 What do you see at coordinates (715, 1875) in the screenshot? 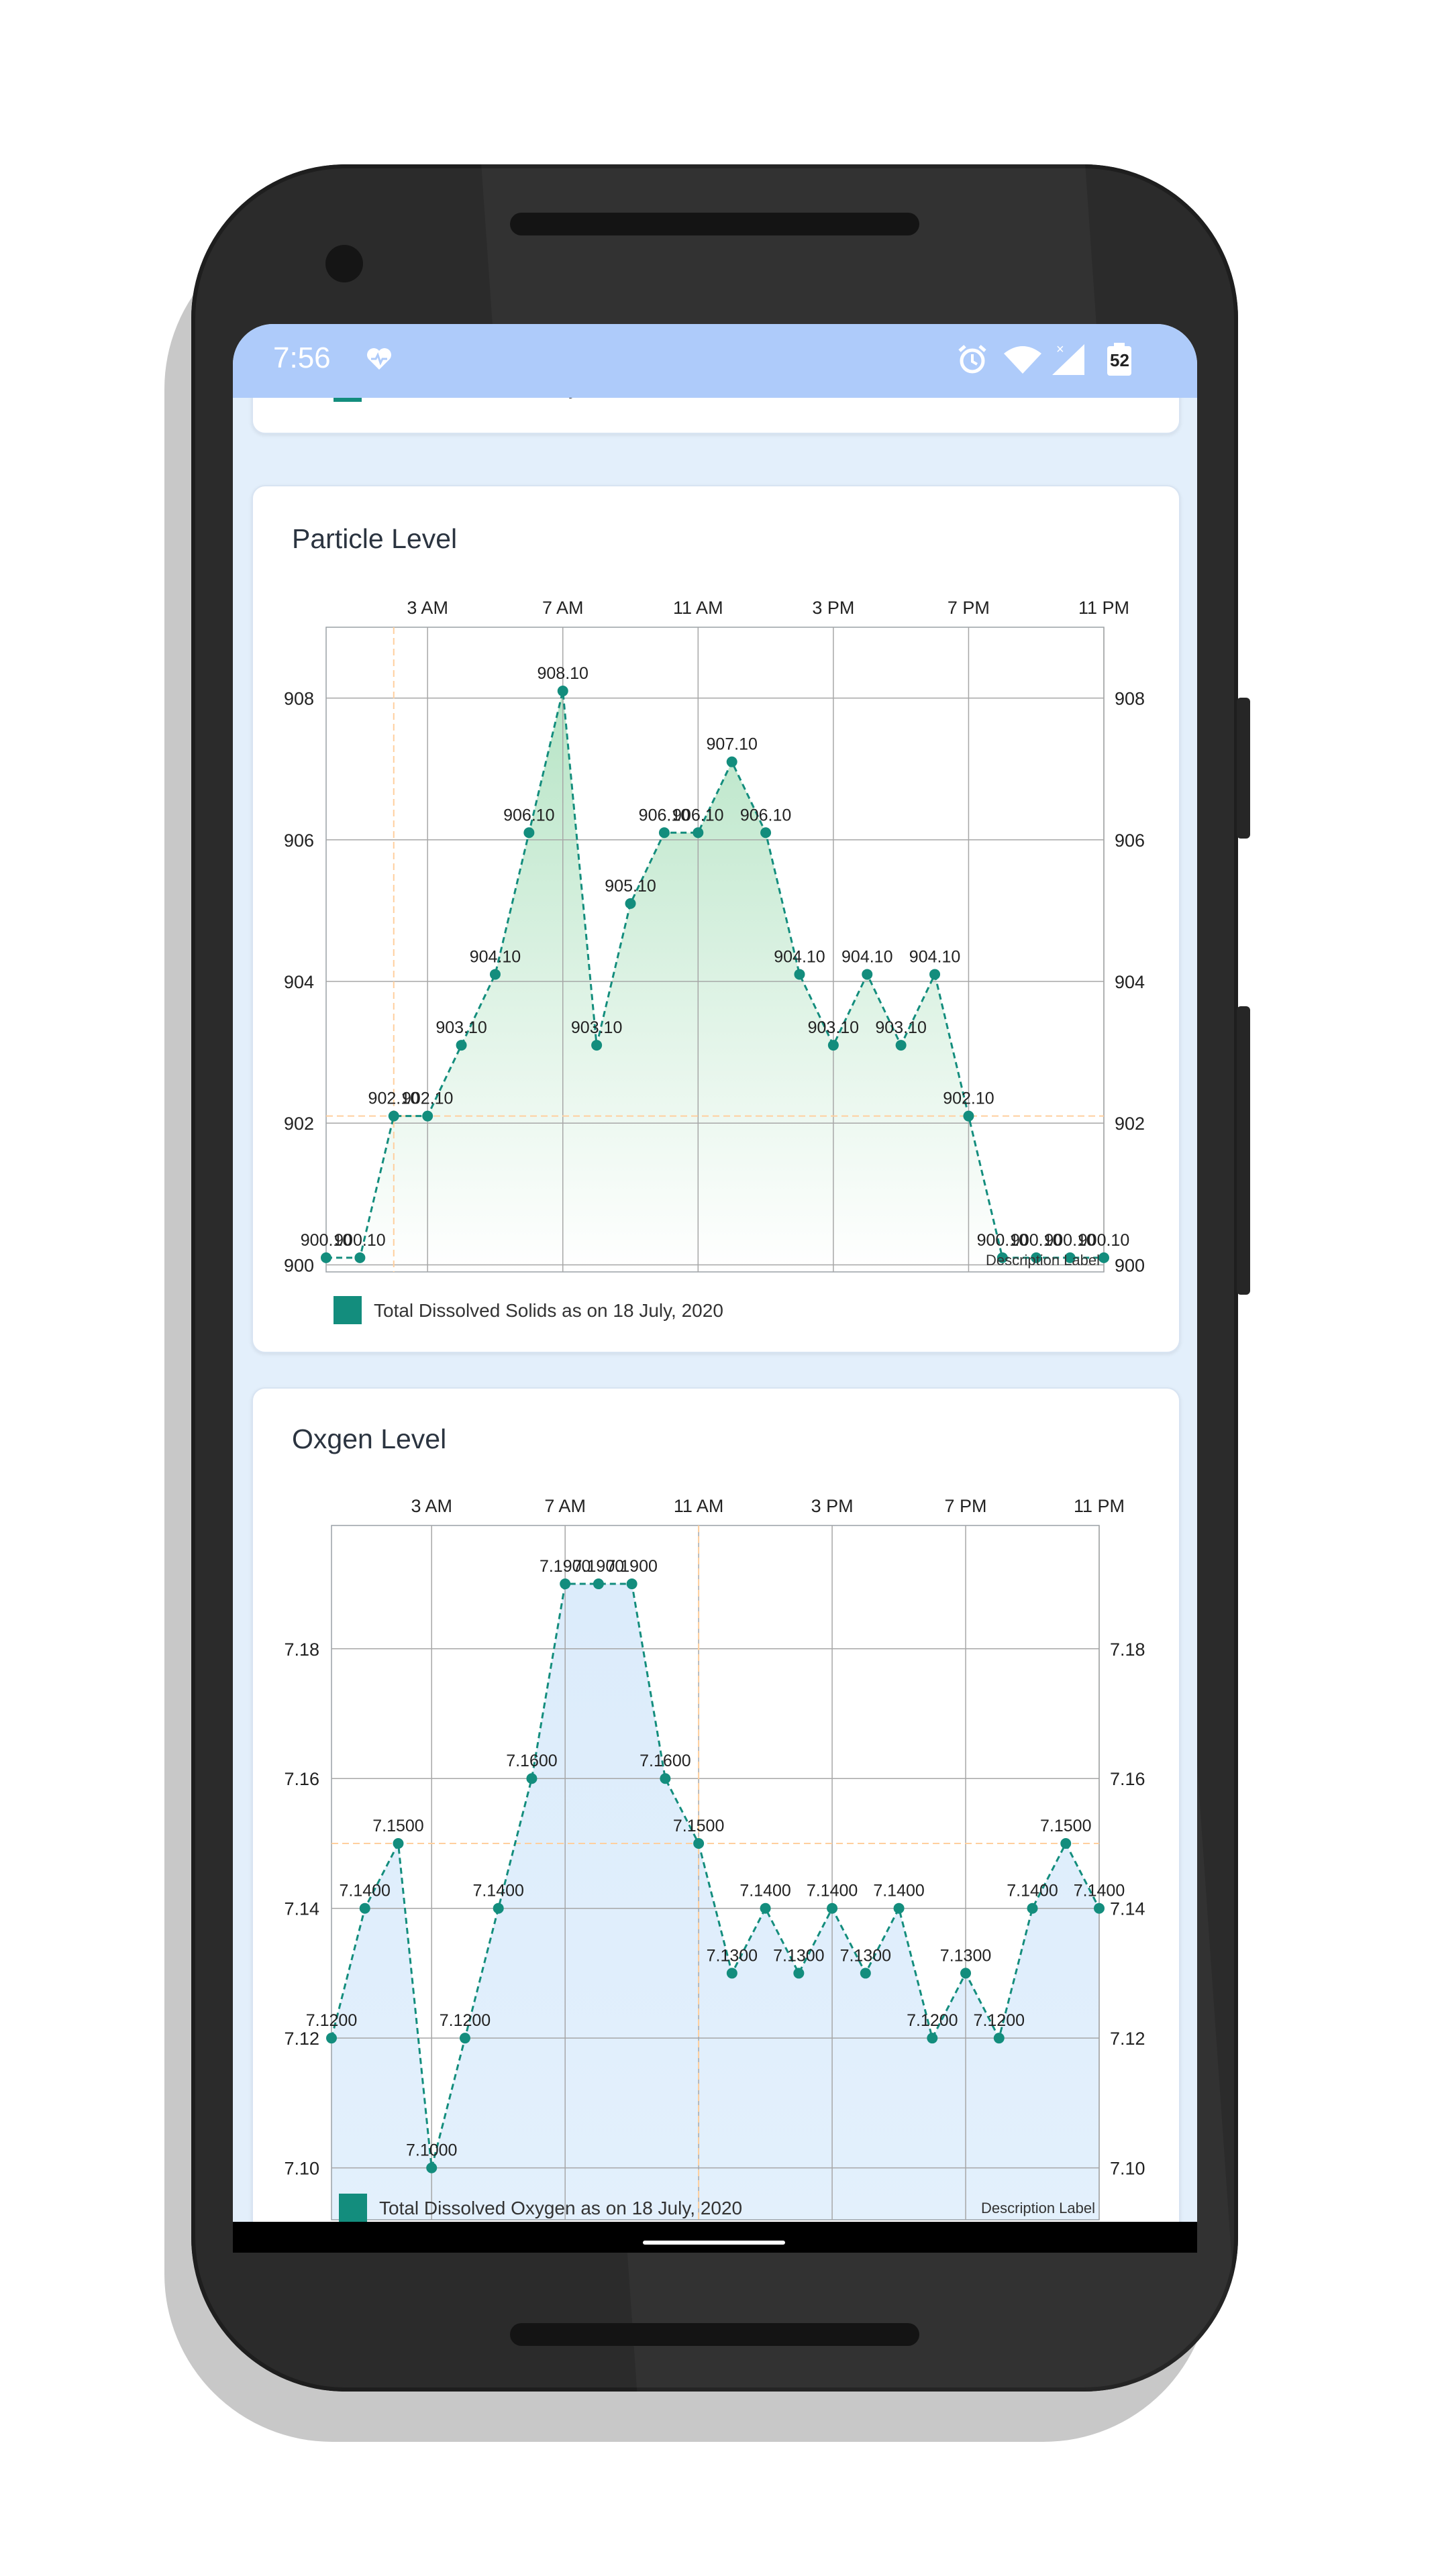
I see `series-line` at bounding box center [715, 1875].